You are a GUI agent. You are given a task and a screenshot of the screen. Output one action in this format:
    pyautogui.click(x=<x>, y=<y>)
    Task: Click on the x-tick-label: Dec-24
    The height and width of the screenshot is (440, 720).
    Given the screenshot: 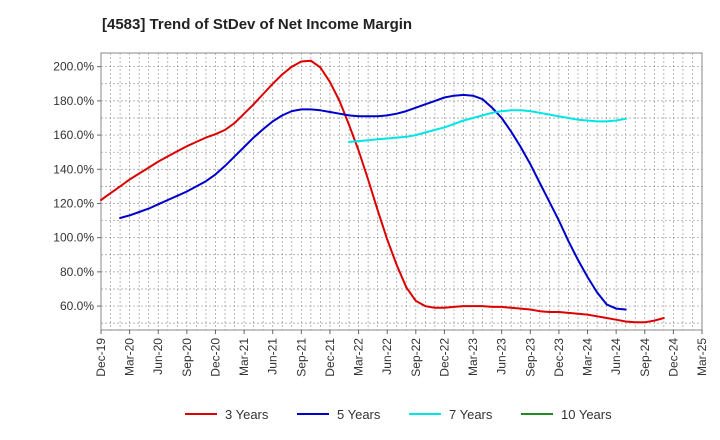 What is the action you would take?
    pyautogui.click(x=673, y=357)
    